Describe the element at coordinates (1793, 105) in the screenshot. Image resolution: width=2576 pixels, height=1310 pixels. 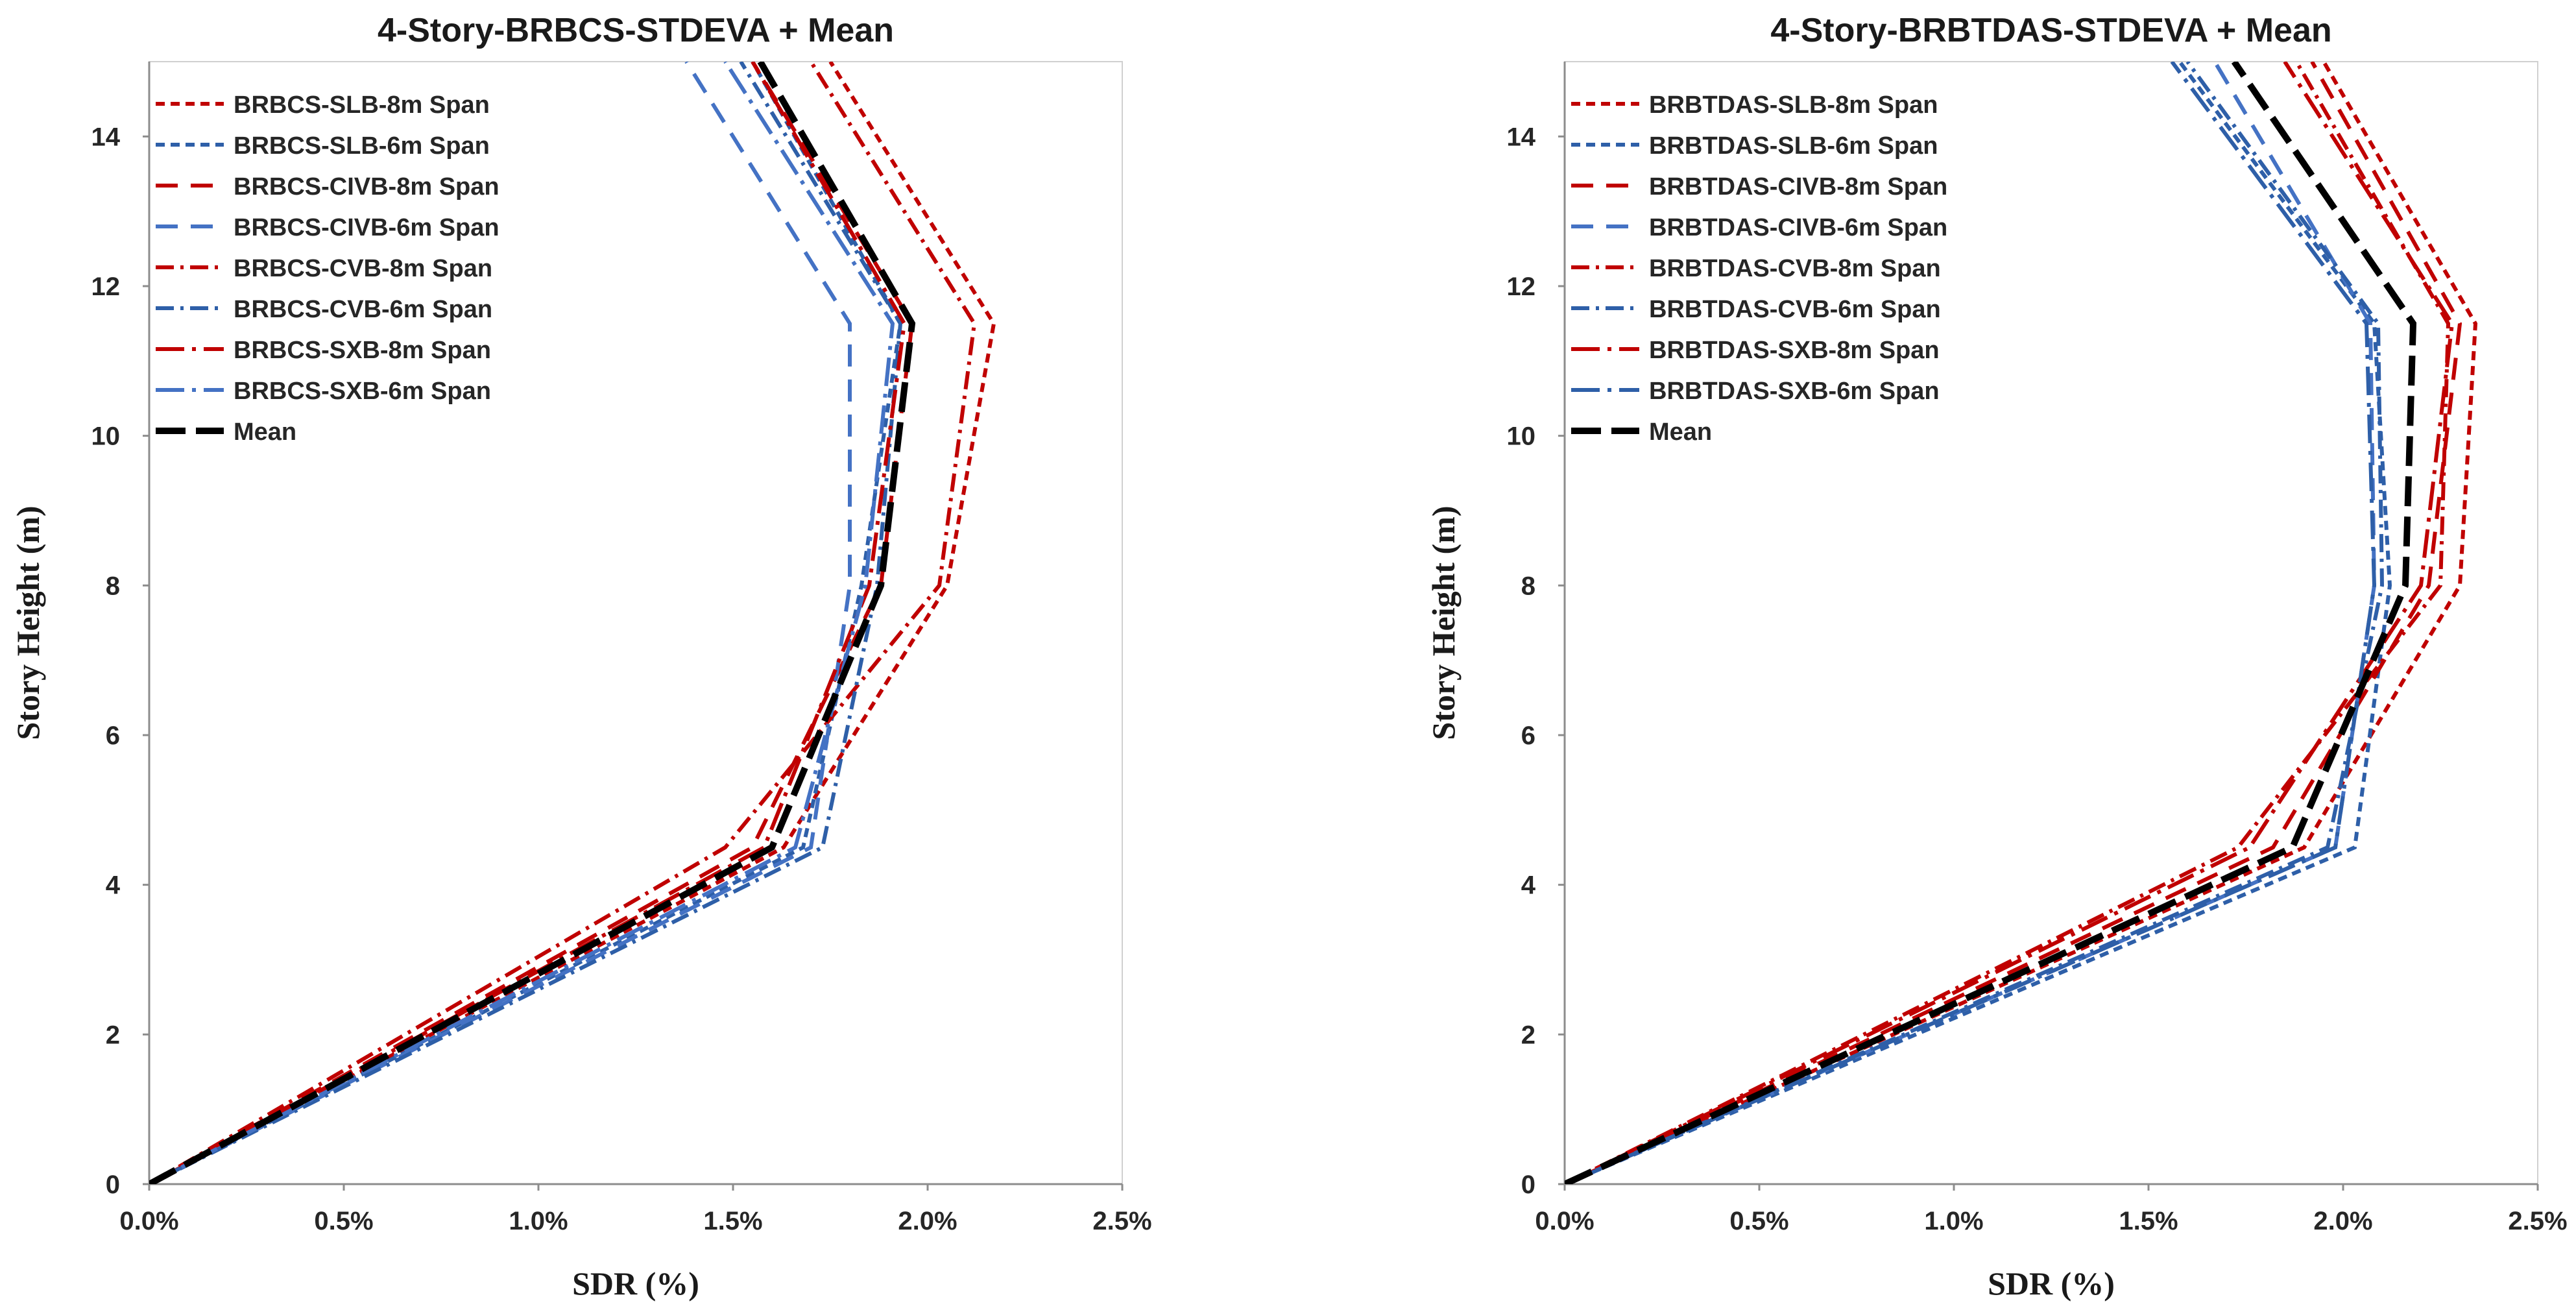
I see `legend-label: BRBTDAS-SLB-8m Span` at that location.